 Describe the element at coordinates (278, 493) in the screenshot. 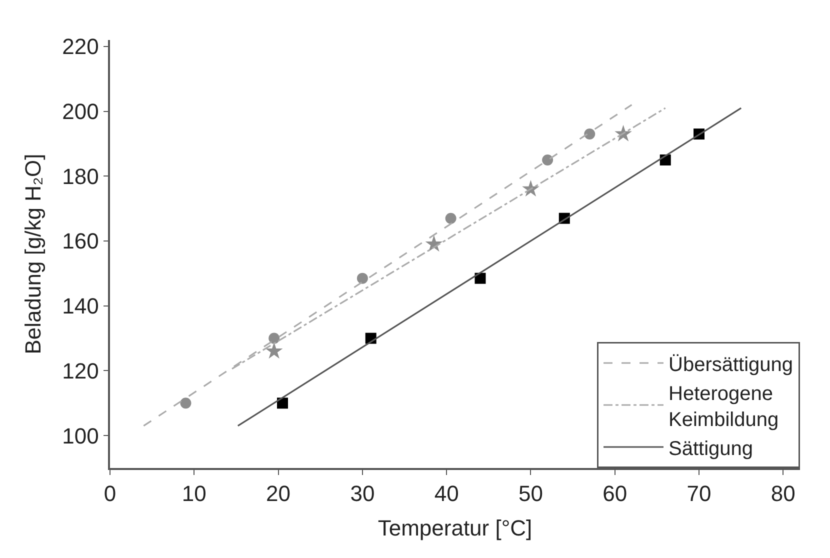

I see `x-tick-label: 20` at that location.